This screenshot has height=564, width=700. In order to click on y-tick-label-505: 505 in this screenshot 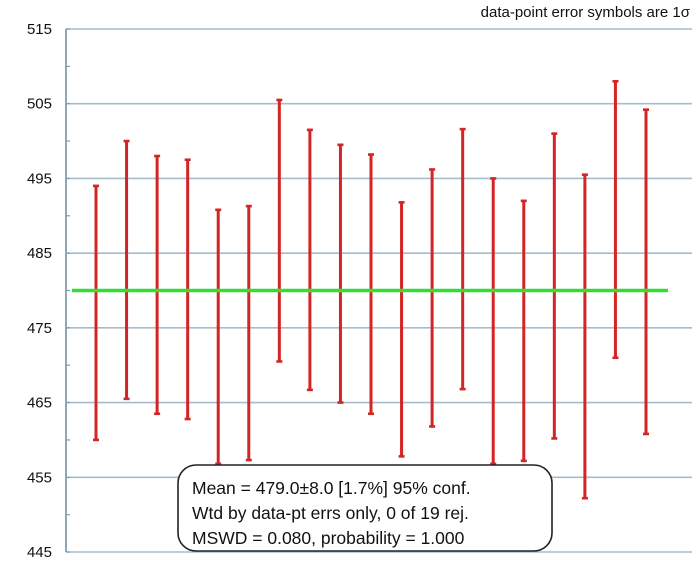, I will do `click(39, 104)`.